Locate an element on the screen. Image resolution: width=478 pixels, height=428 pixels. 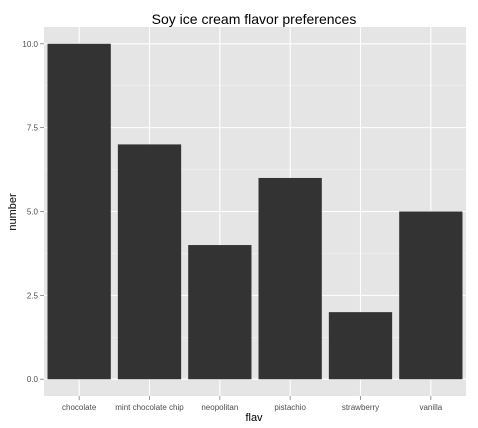
x-tick-label: chocolate is located at coordinates (79, 407).